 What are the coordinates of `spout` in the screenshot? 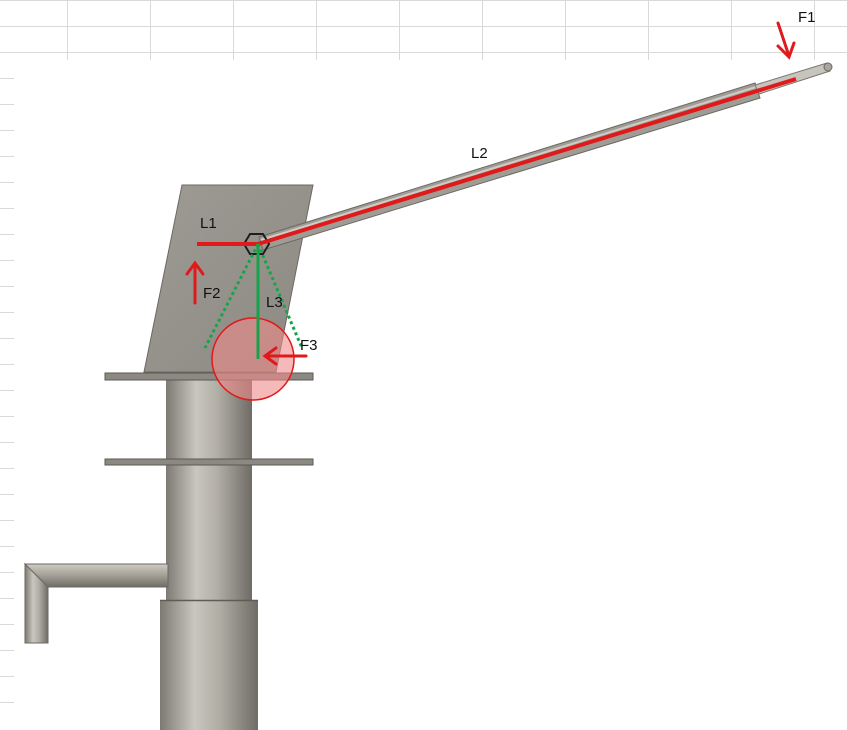 It's located at (96, 603).